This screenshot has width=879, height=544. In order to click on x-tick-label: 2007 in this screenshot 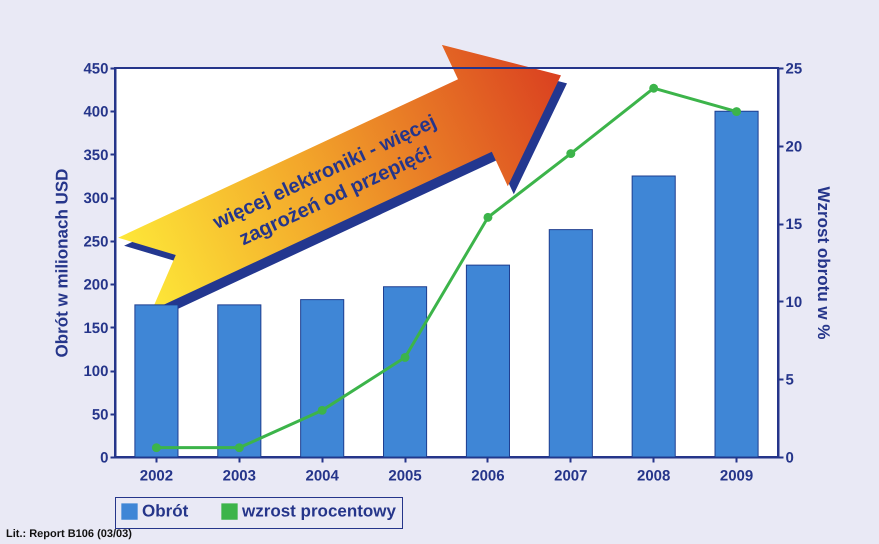, I will do `click(571, 476)`.